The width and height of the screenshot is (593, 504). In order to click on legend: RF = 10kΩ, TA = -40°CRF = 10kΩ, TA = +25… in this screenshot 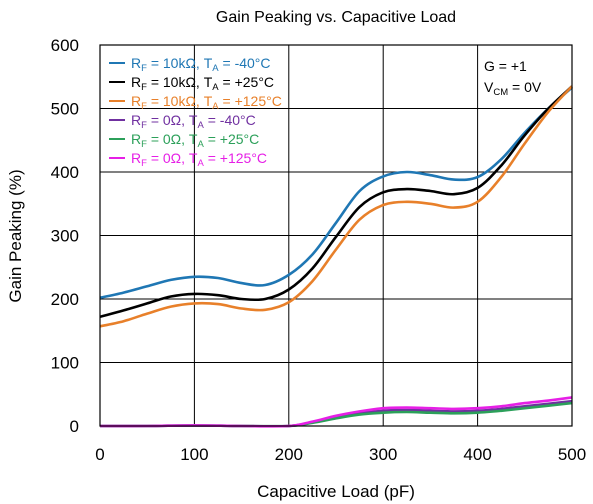, I will do `click(195, 112)`.